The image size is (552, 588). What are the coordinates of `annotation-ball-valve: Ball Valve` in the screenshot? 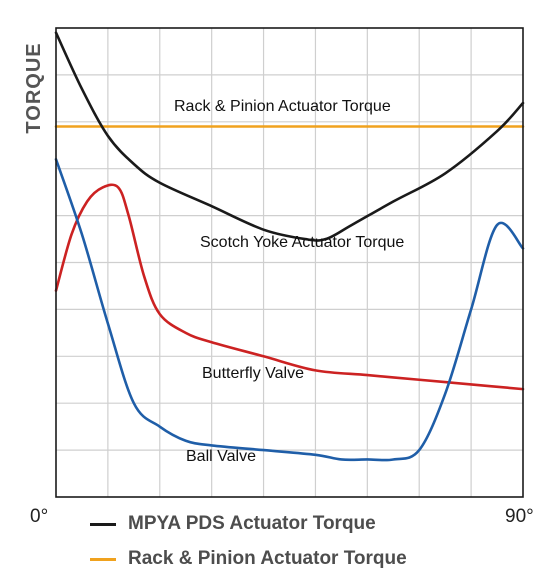 It's located at (221, 456).